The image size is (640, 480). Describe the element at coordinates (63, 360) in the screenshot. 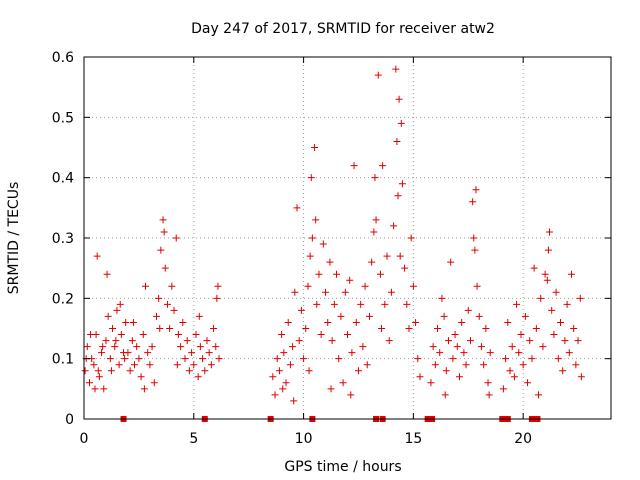

I see `y-tick-label: 0.1` at that location.